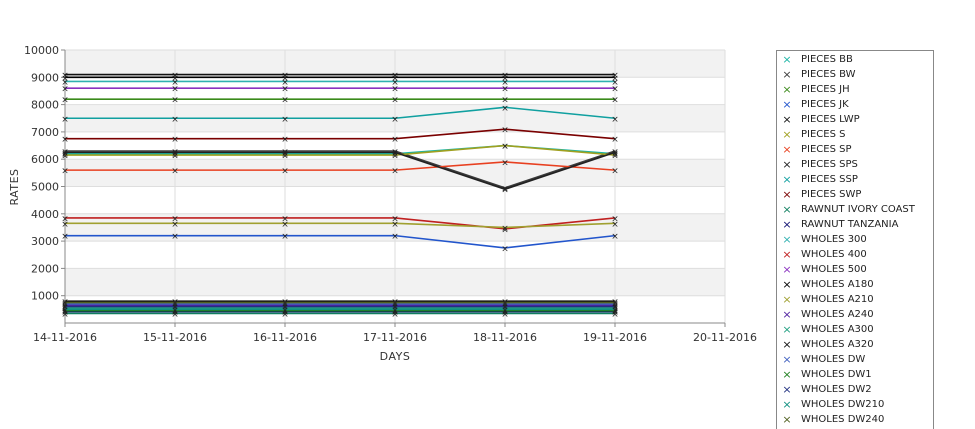  I want to click on y-tick-label: 4000, so click(45, 214).